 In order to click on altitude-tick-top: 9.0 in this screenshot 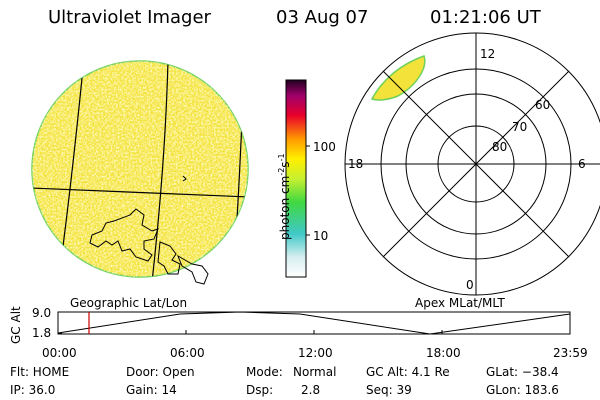, I will do `click(42, 313)`.